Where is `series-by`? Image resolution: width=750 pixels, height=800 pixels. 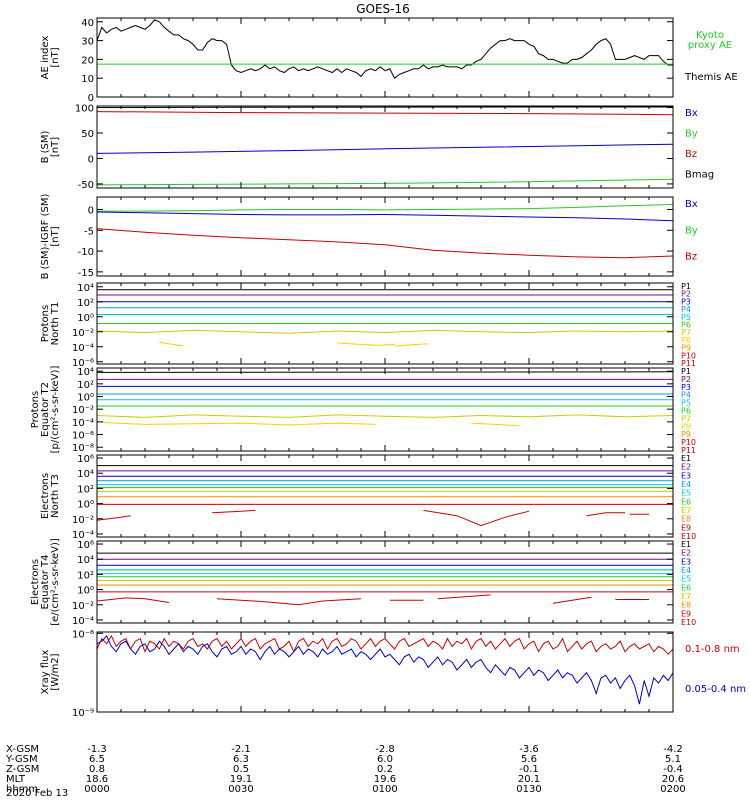 series-by is located at coordinates (385, 208).